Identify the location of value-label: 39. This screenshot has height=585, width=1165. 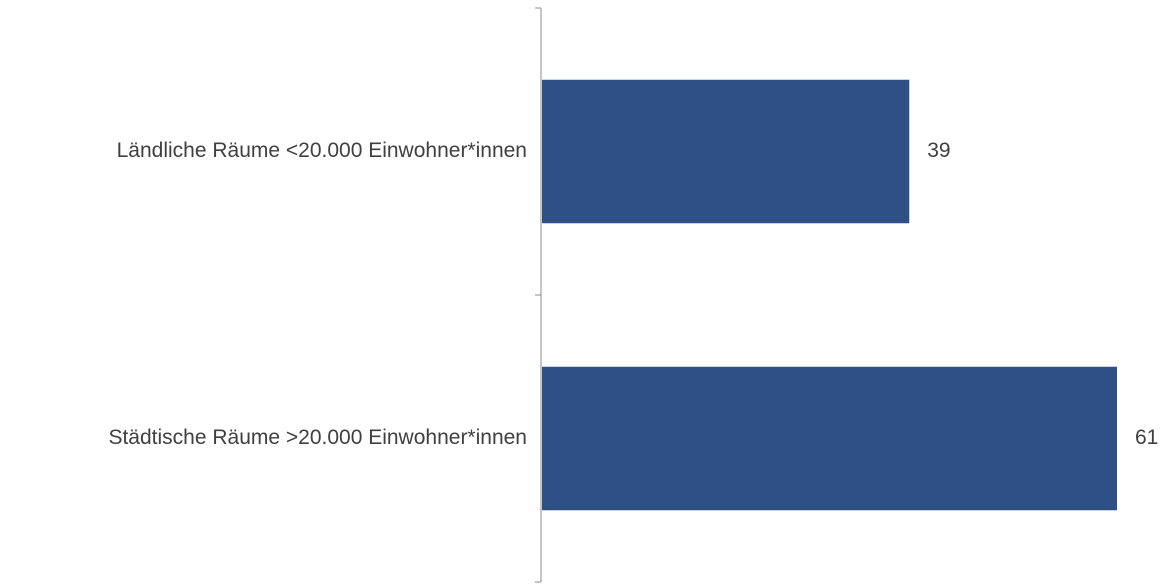
(938, 150).